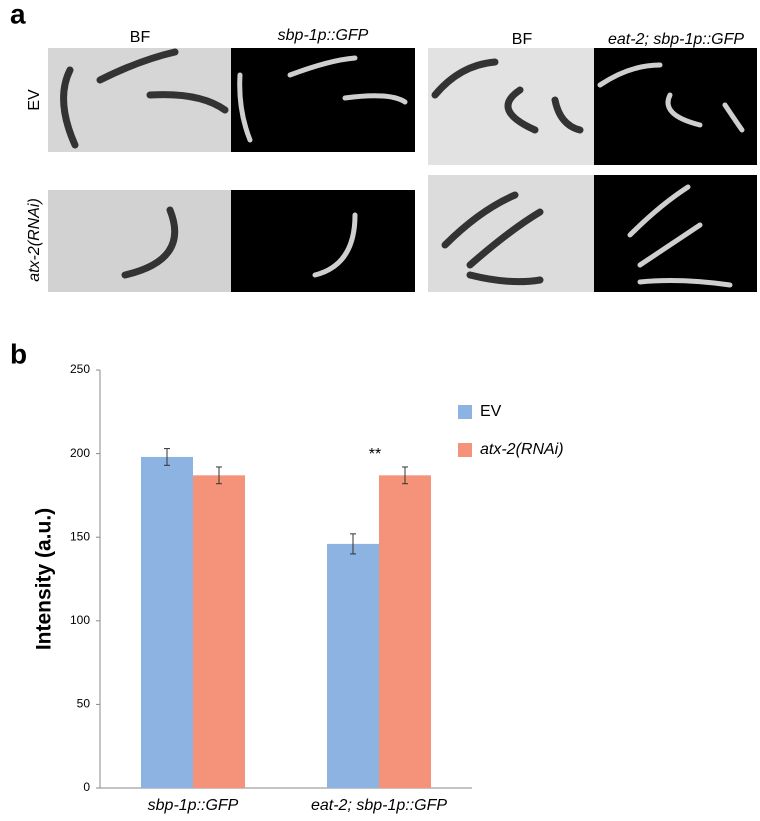  I want to click on row-label: atx-2(RNAi), so click(34, 240).